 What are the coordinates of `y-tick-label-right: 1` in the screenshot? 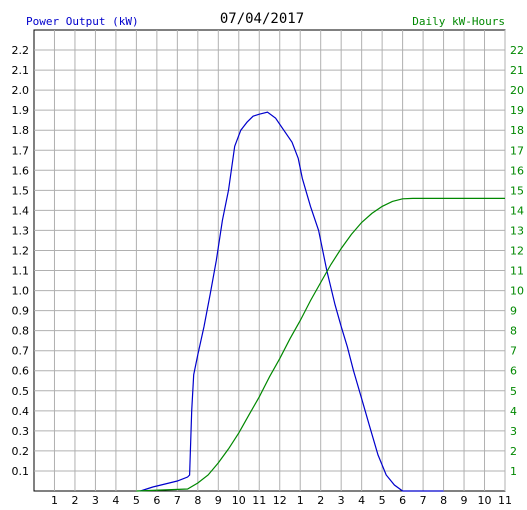 It's located at (513, 471).